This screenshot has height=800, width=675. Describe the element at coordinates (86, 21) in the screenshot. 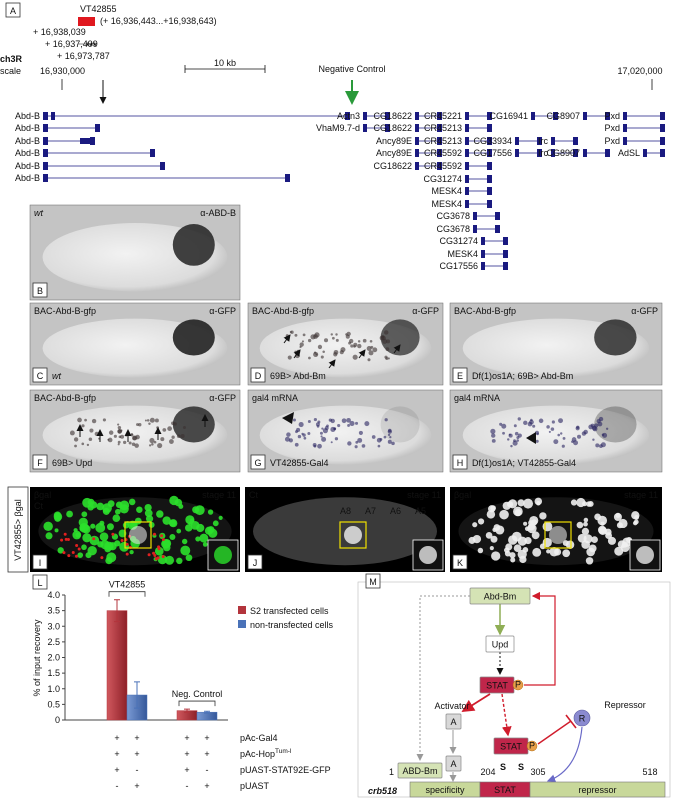

I see `element-box` at that location.